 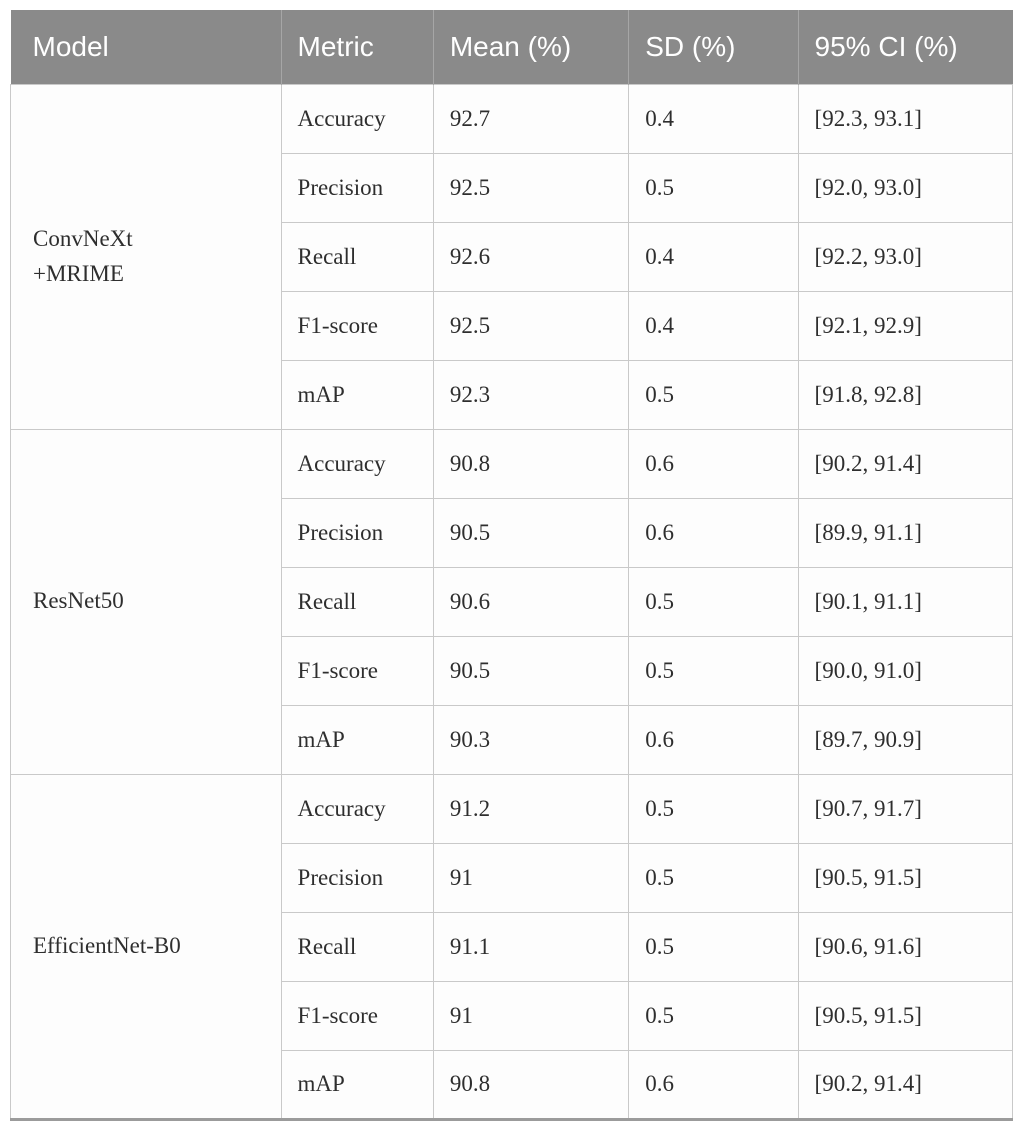 I want to click on col-header-mean: Mean (%), so click(x=531, y=47).